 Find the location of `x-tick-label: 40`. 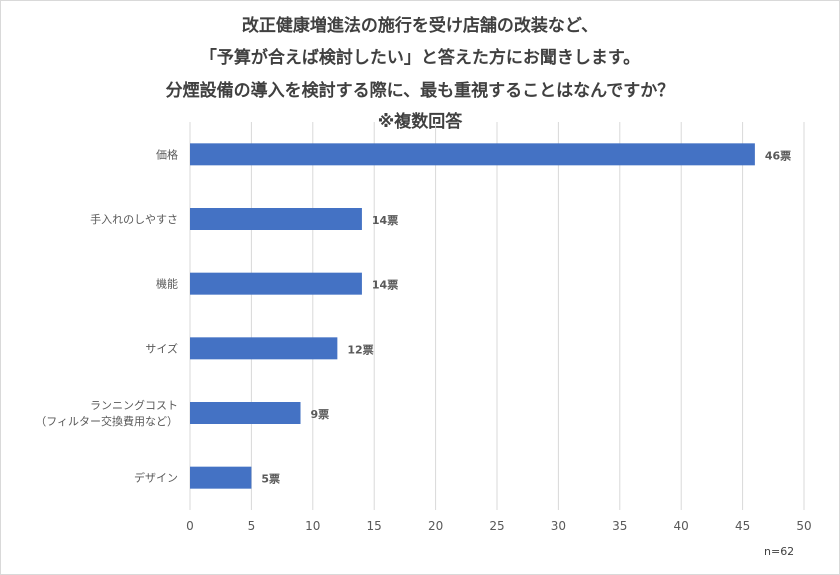

x-tick-label: 40 is located at coordinates (681, 526).